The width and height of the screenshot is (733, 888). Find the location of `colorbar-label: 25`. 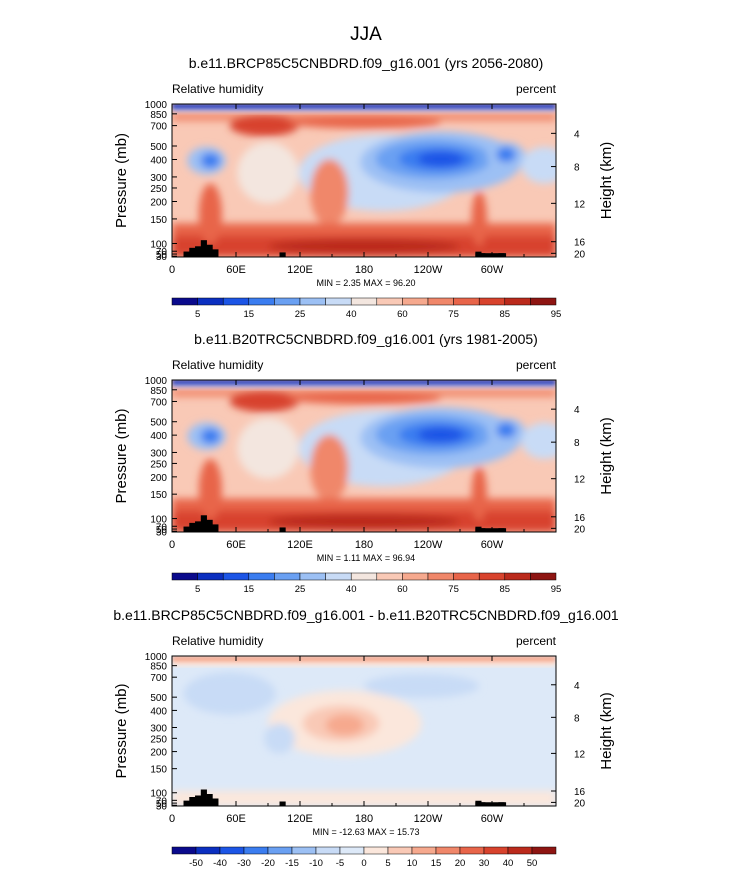

colorbar-label: 25 is located at coordinates (300, 314).